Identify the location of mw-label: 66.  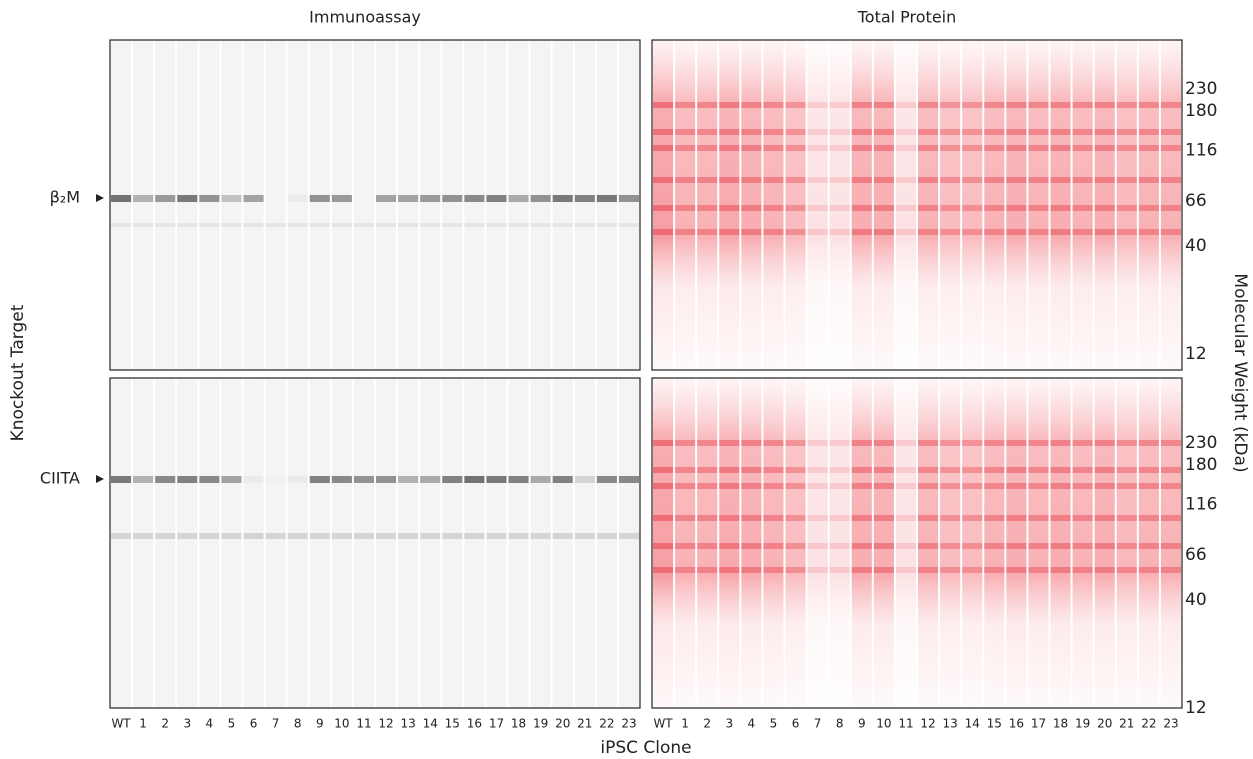
(1196, 201).